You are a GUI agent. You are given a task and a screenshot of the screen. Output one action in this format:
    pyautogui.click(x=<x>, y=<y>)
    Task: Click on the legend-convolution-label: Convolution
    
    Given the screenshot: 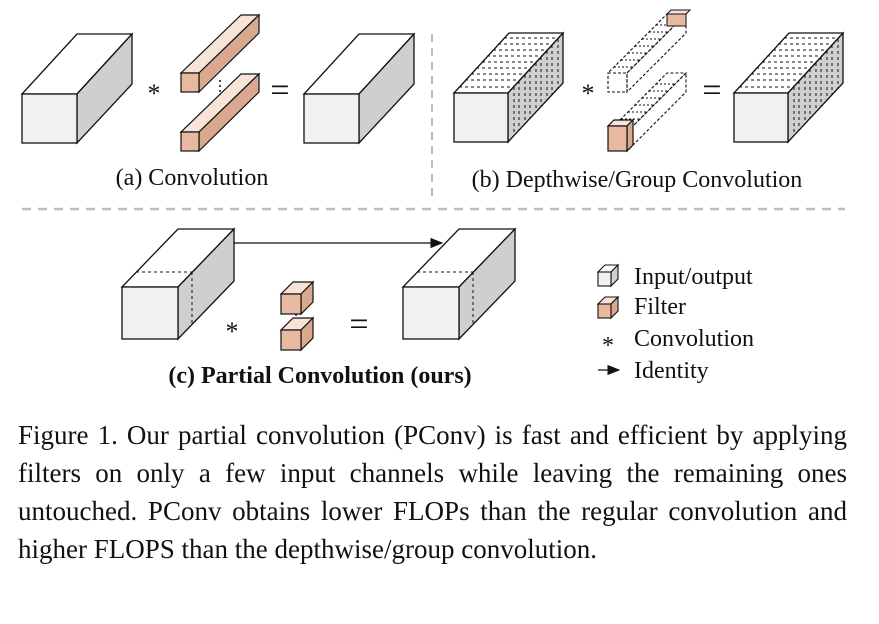 What is the action you would take?
    pyautogui.click(x=694, y=339)
    